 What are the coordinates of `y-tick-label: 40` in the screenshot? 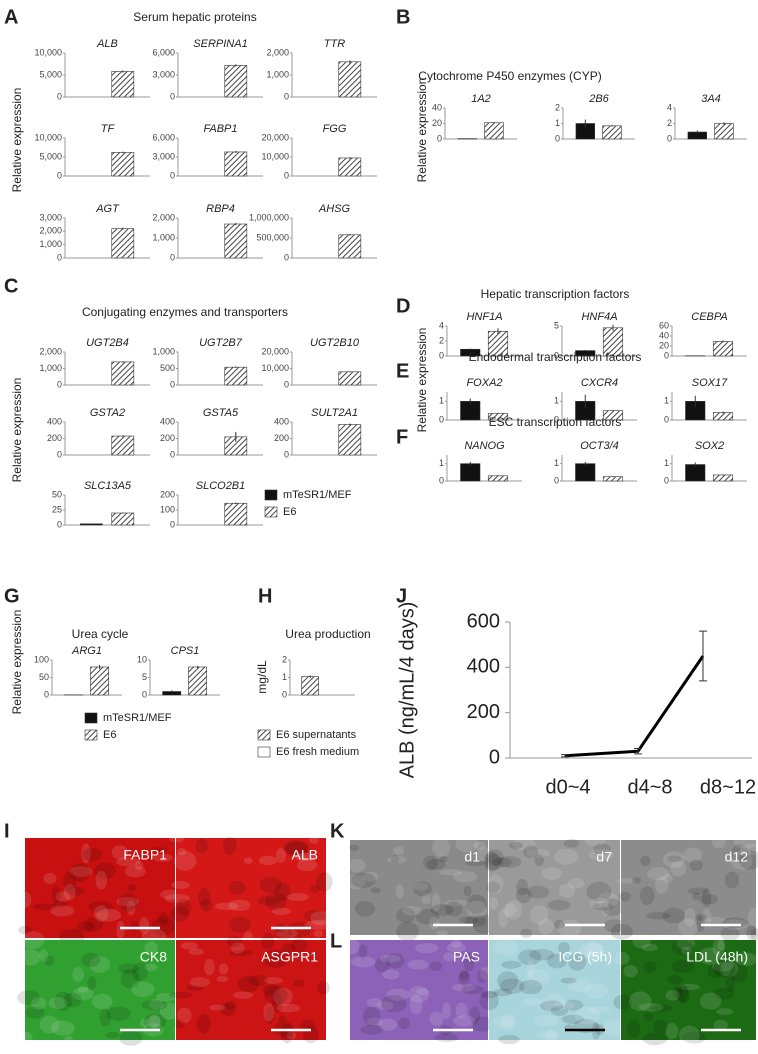 It's located at (664, 335).